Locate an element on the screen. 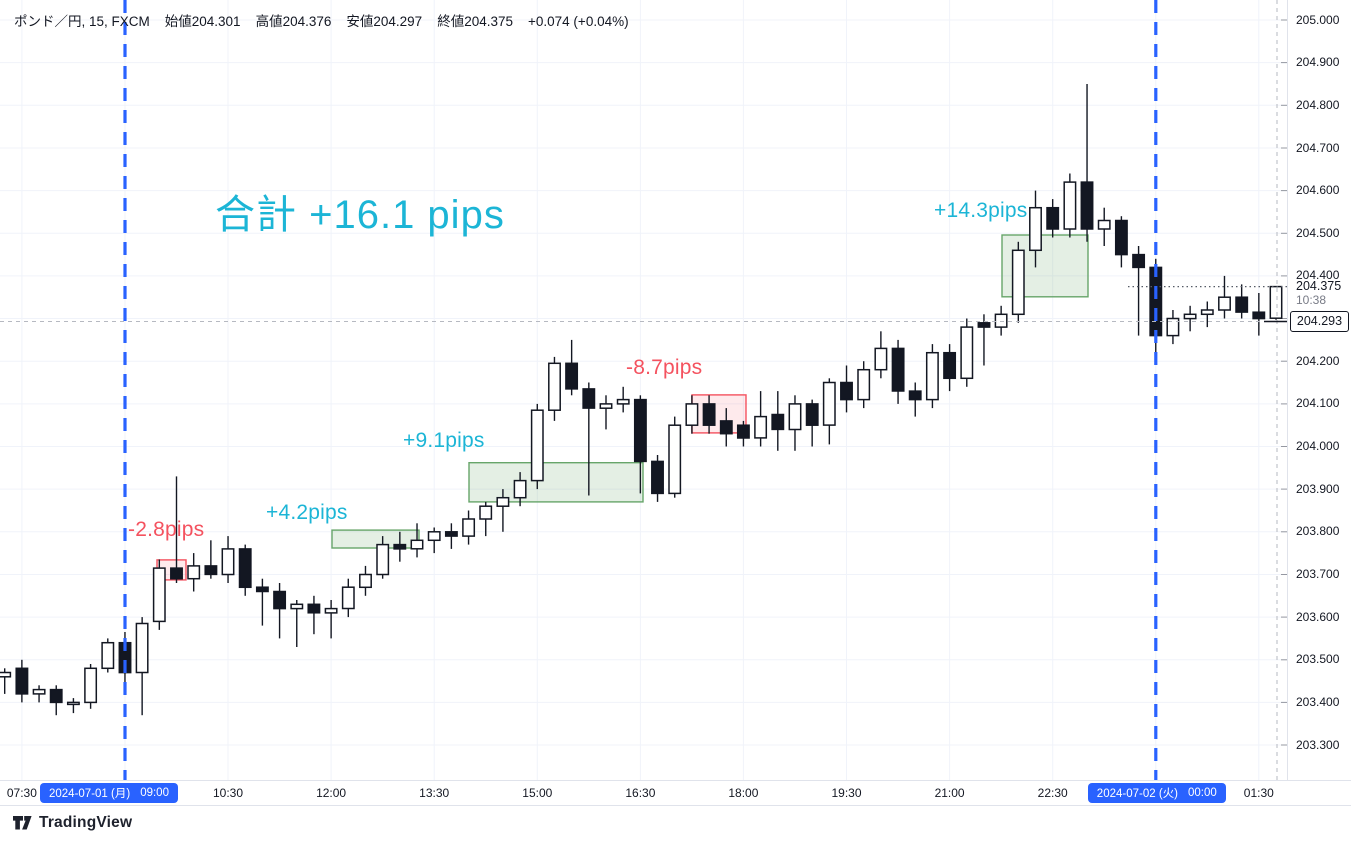 This screenshot has height=843, width=1351. price-axis-label: 204.600 is located at coordinates (1318, 190).